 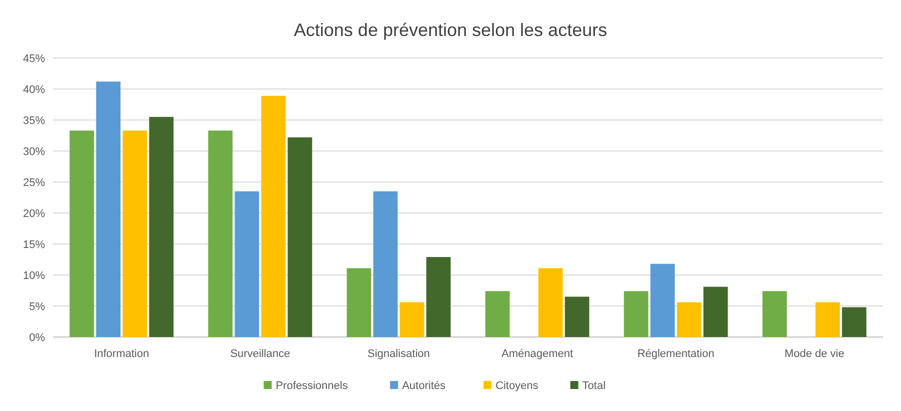 I want to click on chart-title: Actions de prévention selon les acteurs, so click(x=451, y=30).